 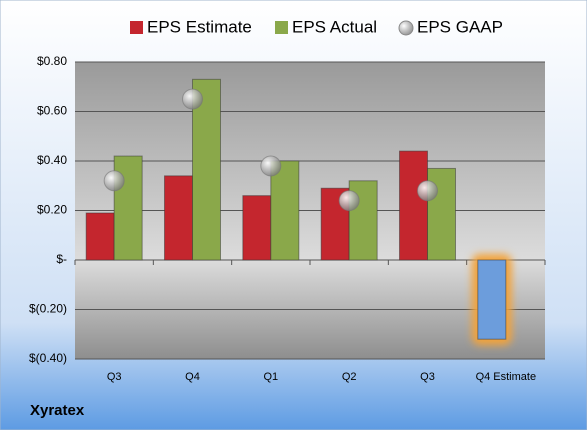 What do you see at coordinates (48, 358) in the screenshot?
I see `y-tick-label: $(0.40)` at bounding box center [48, 358].